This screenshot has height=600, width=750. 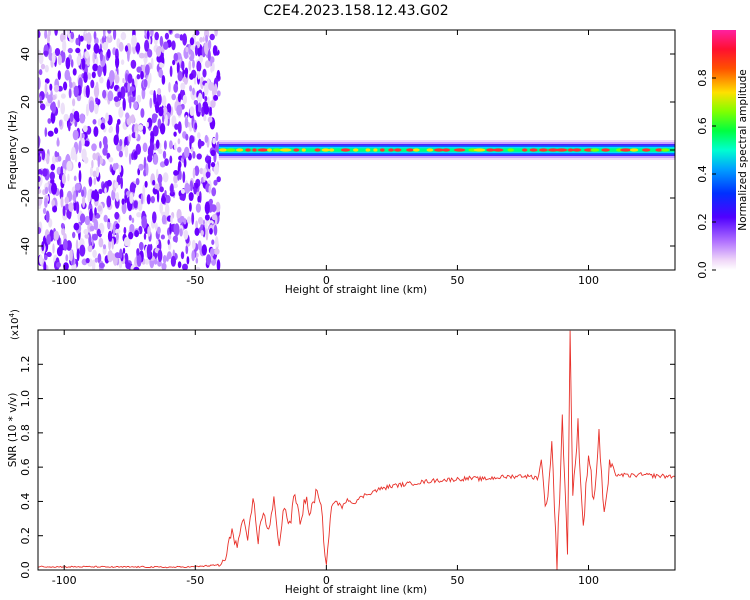 What do you see at coordinates (195, 580) in the screenshot?
I see `x-tick-label: -50` at bounding box center [195, 580].